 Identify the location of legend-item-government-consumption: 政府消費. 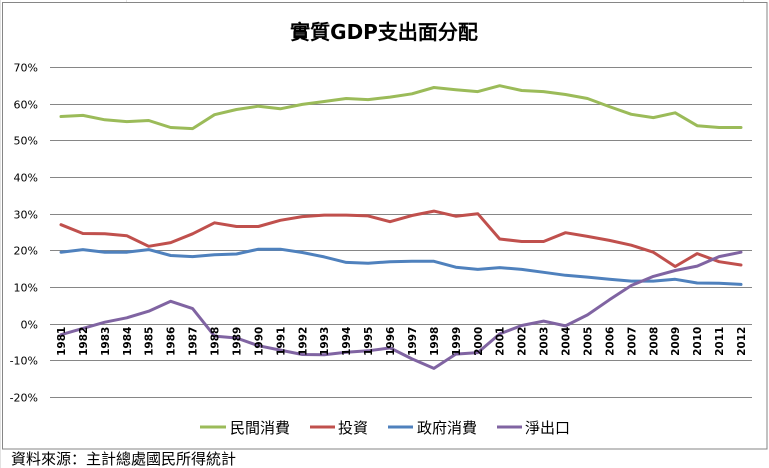
(432, 428).